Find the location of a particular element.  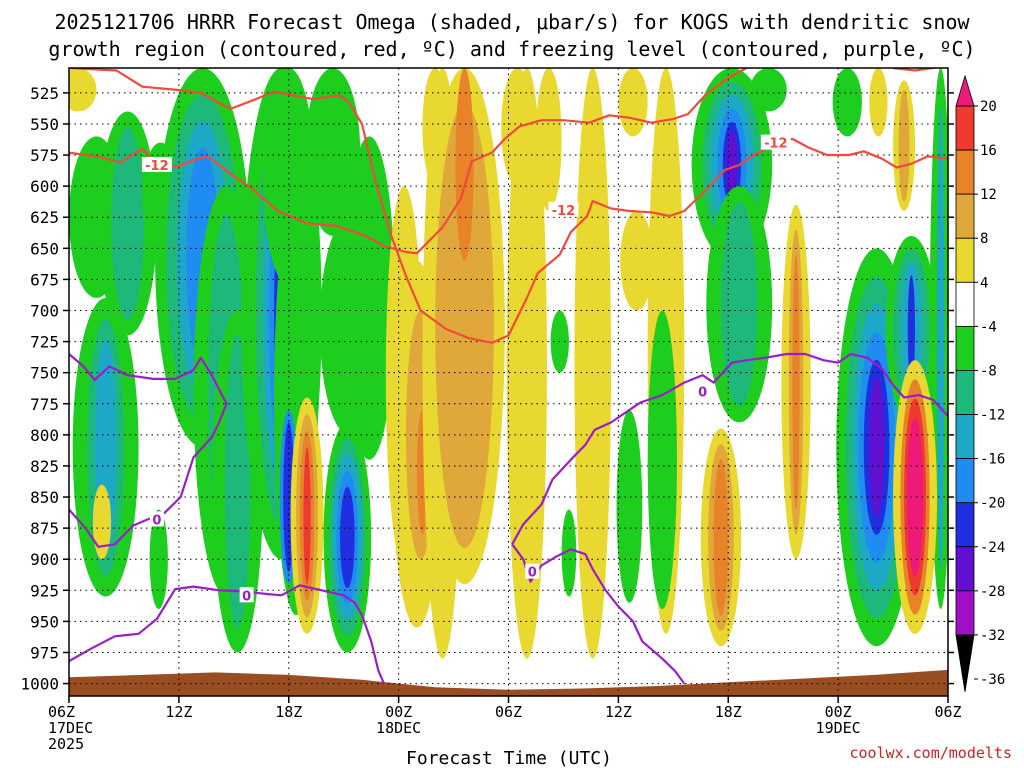

colorbar-label-9: -20 is located at coordinates (992, 504).